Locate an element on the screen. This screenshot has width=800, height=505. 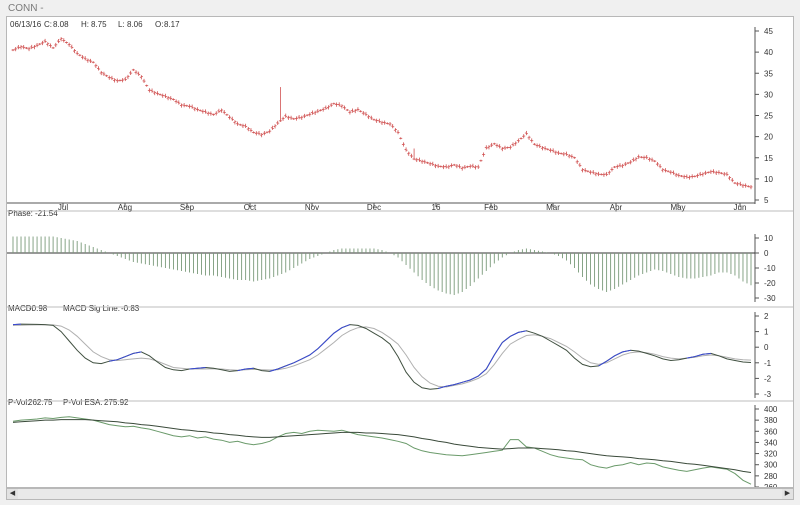
price-x-tick-label: Aug is located at coordinates (125, 207).